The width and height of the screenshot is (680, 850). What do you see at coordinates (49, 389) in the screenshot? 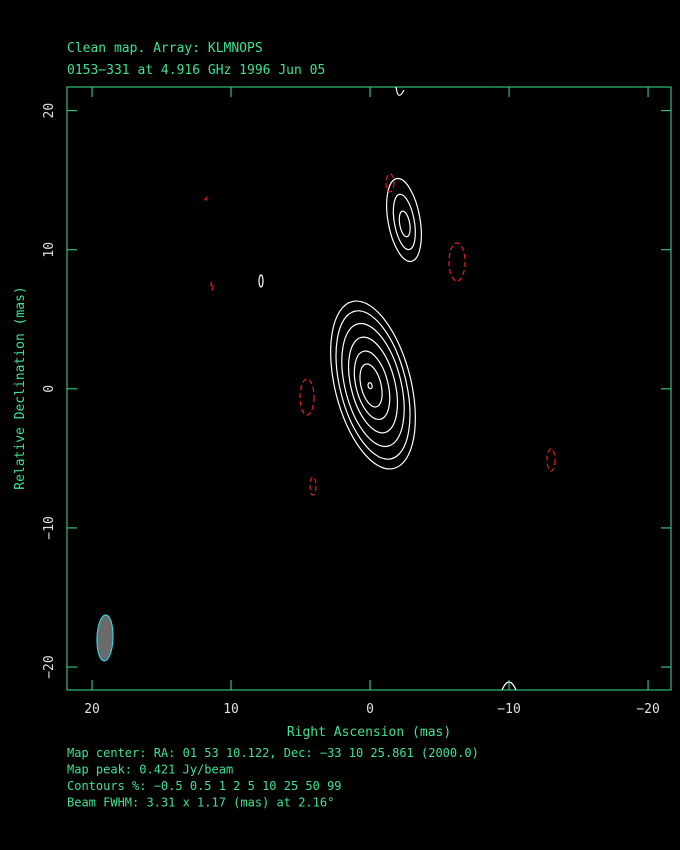
I see `y-tick-label: 0` at bounding box center [49, 389].